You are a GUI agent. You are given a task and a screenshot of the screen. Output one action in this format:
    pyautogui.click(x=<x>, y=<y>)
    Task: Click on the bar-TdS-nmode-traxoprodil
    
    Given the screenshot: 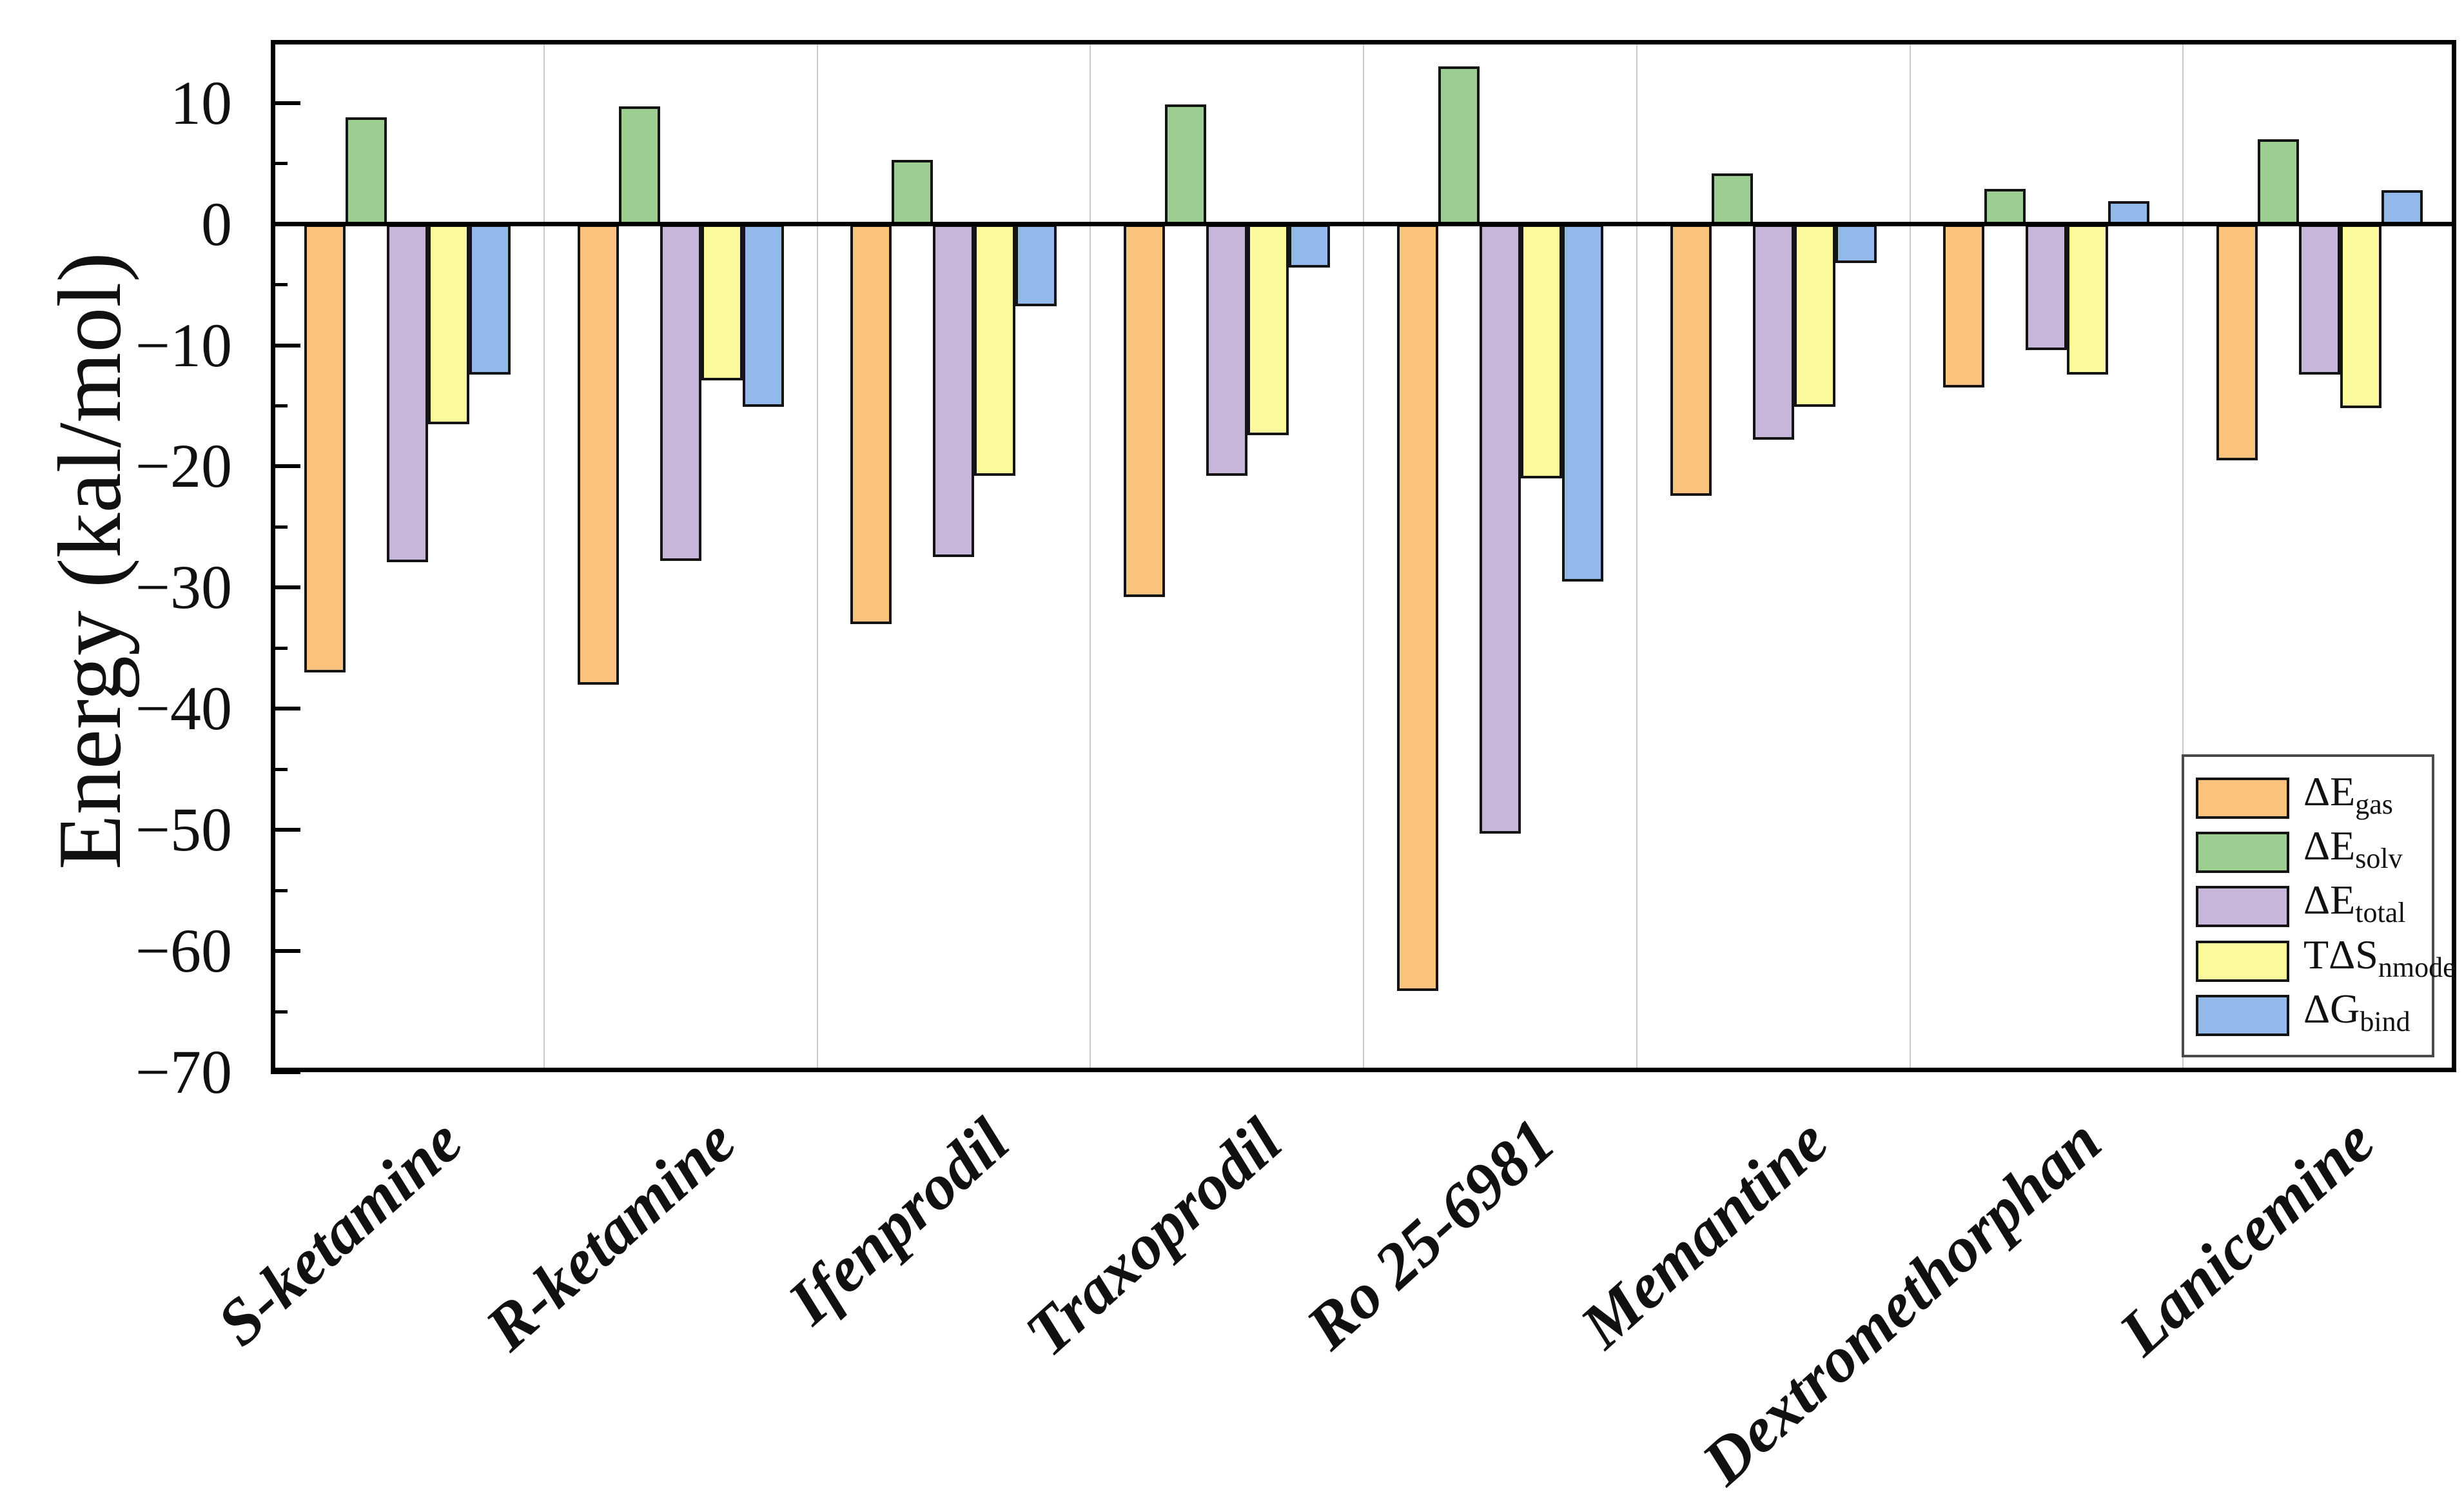 What is the action you would take?
    pyautogui.click(x=1268, y=329)
    